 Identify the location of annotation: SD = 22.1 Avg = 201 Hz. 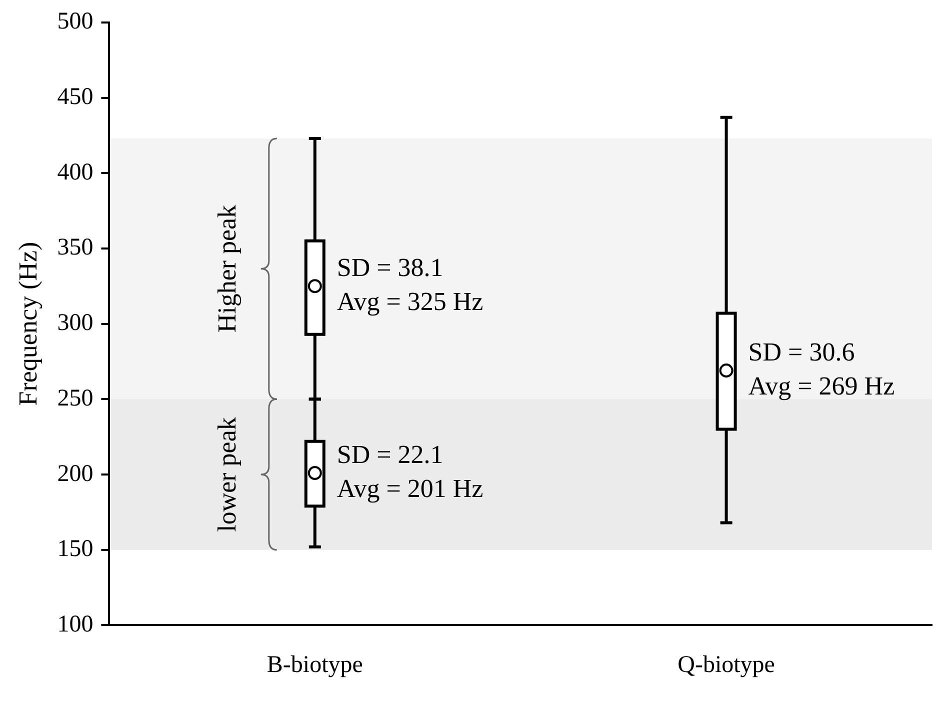
(410, 471).